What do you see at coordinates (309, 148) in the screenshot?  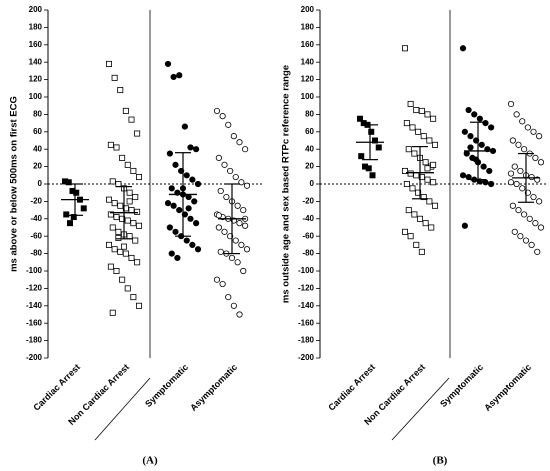 I see `y-tick-label: 40` at bounding box center [309, 148].